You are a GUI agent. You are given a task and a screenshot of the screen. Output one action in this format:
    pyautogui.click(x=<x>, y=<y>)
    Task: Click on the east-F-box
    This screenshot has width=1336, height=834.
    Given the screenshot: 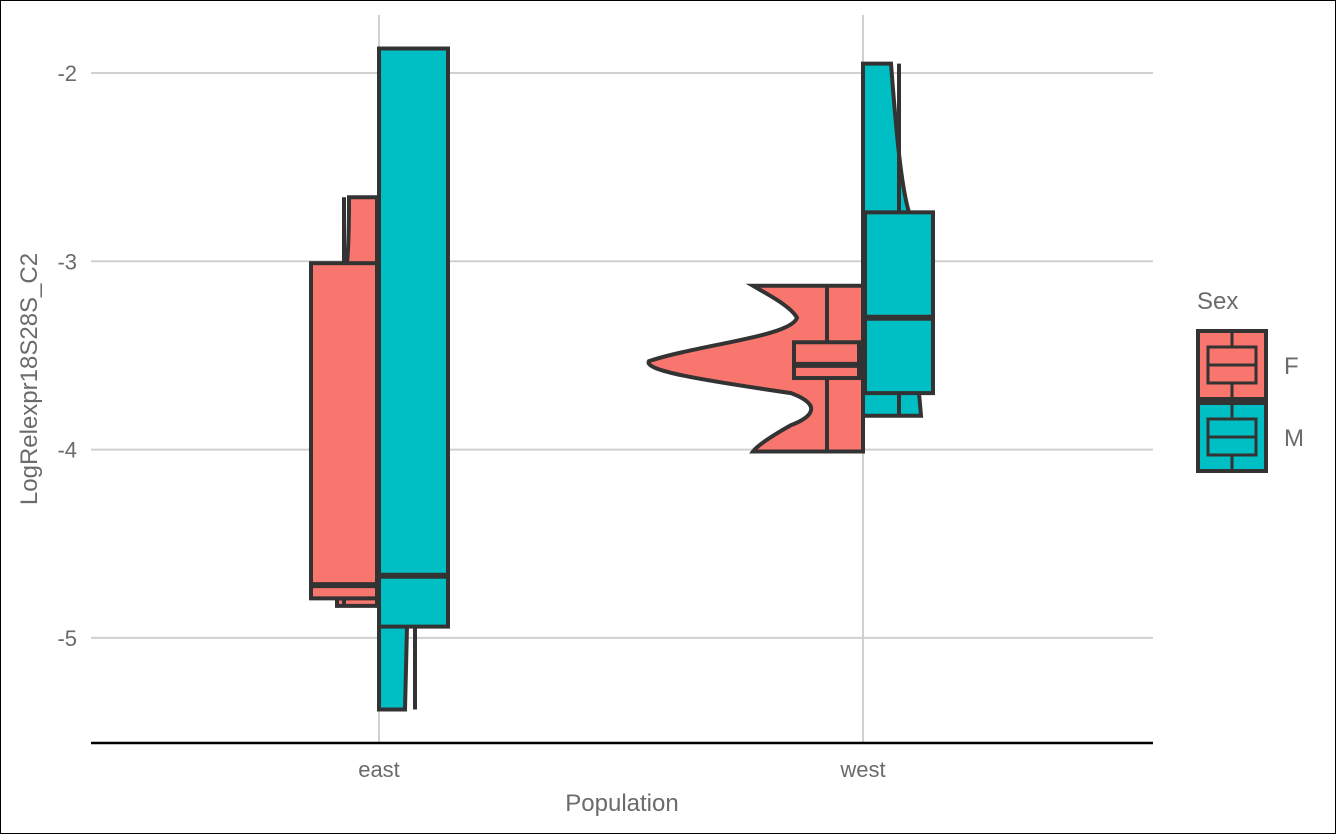 What is the action you would take?
    pyautogui.click(x=344, y=431)
    